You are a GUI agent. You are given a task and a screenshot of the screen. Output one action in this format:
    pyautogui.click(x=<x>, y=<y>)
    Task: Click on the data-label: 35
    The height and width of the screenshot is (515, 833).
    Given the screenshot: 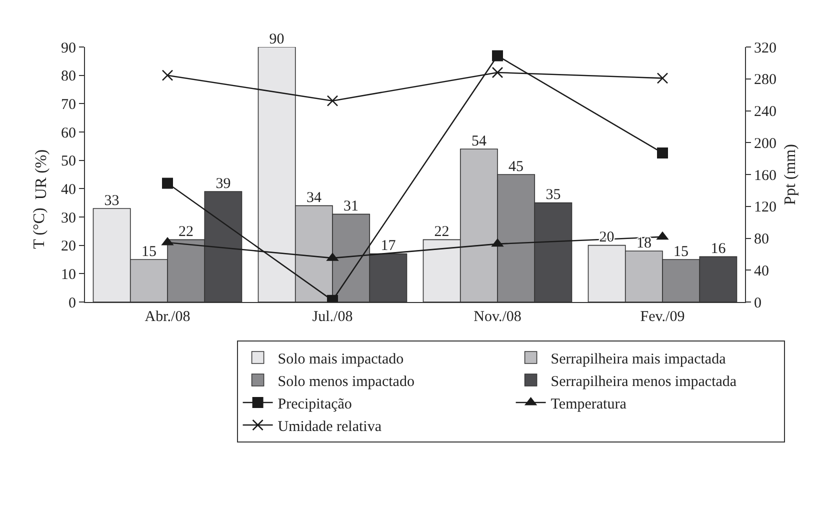 What is the action you would take?
    pyautogui.click(x=553, y=195)
    